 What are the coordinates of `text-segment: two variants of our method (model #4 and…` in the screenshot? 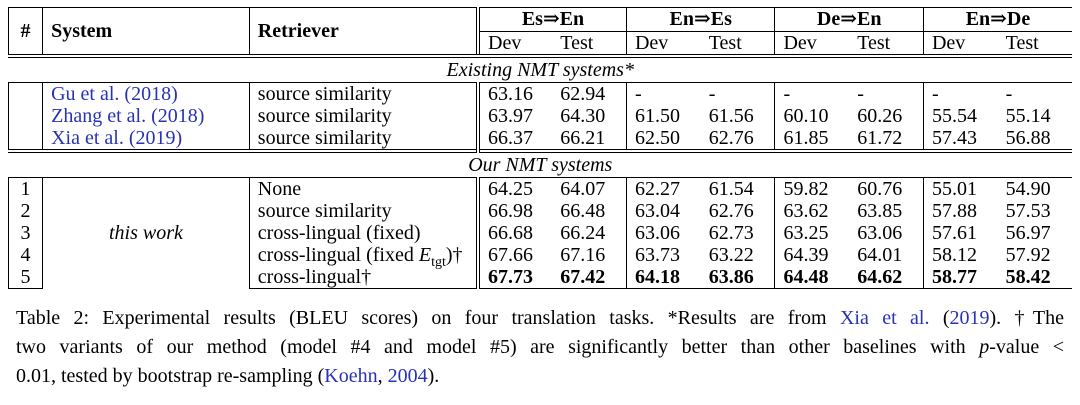 It's located at (498, 347).